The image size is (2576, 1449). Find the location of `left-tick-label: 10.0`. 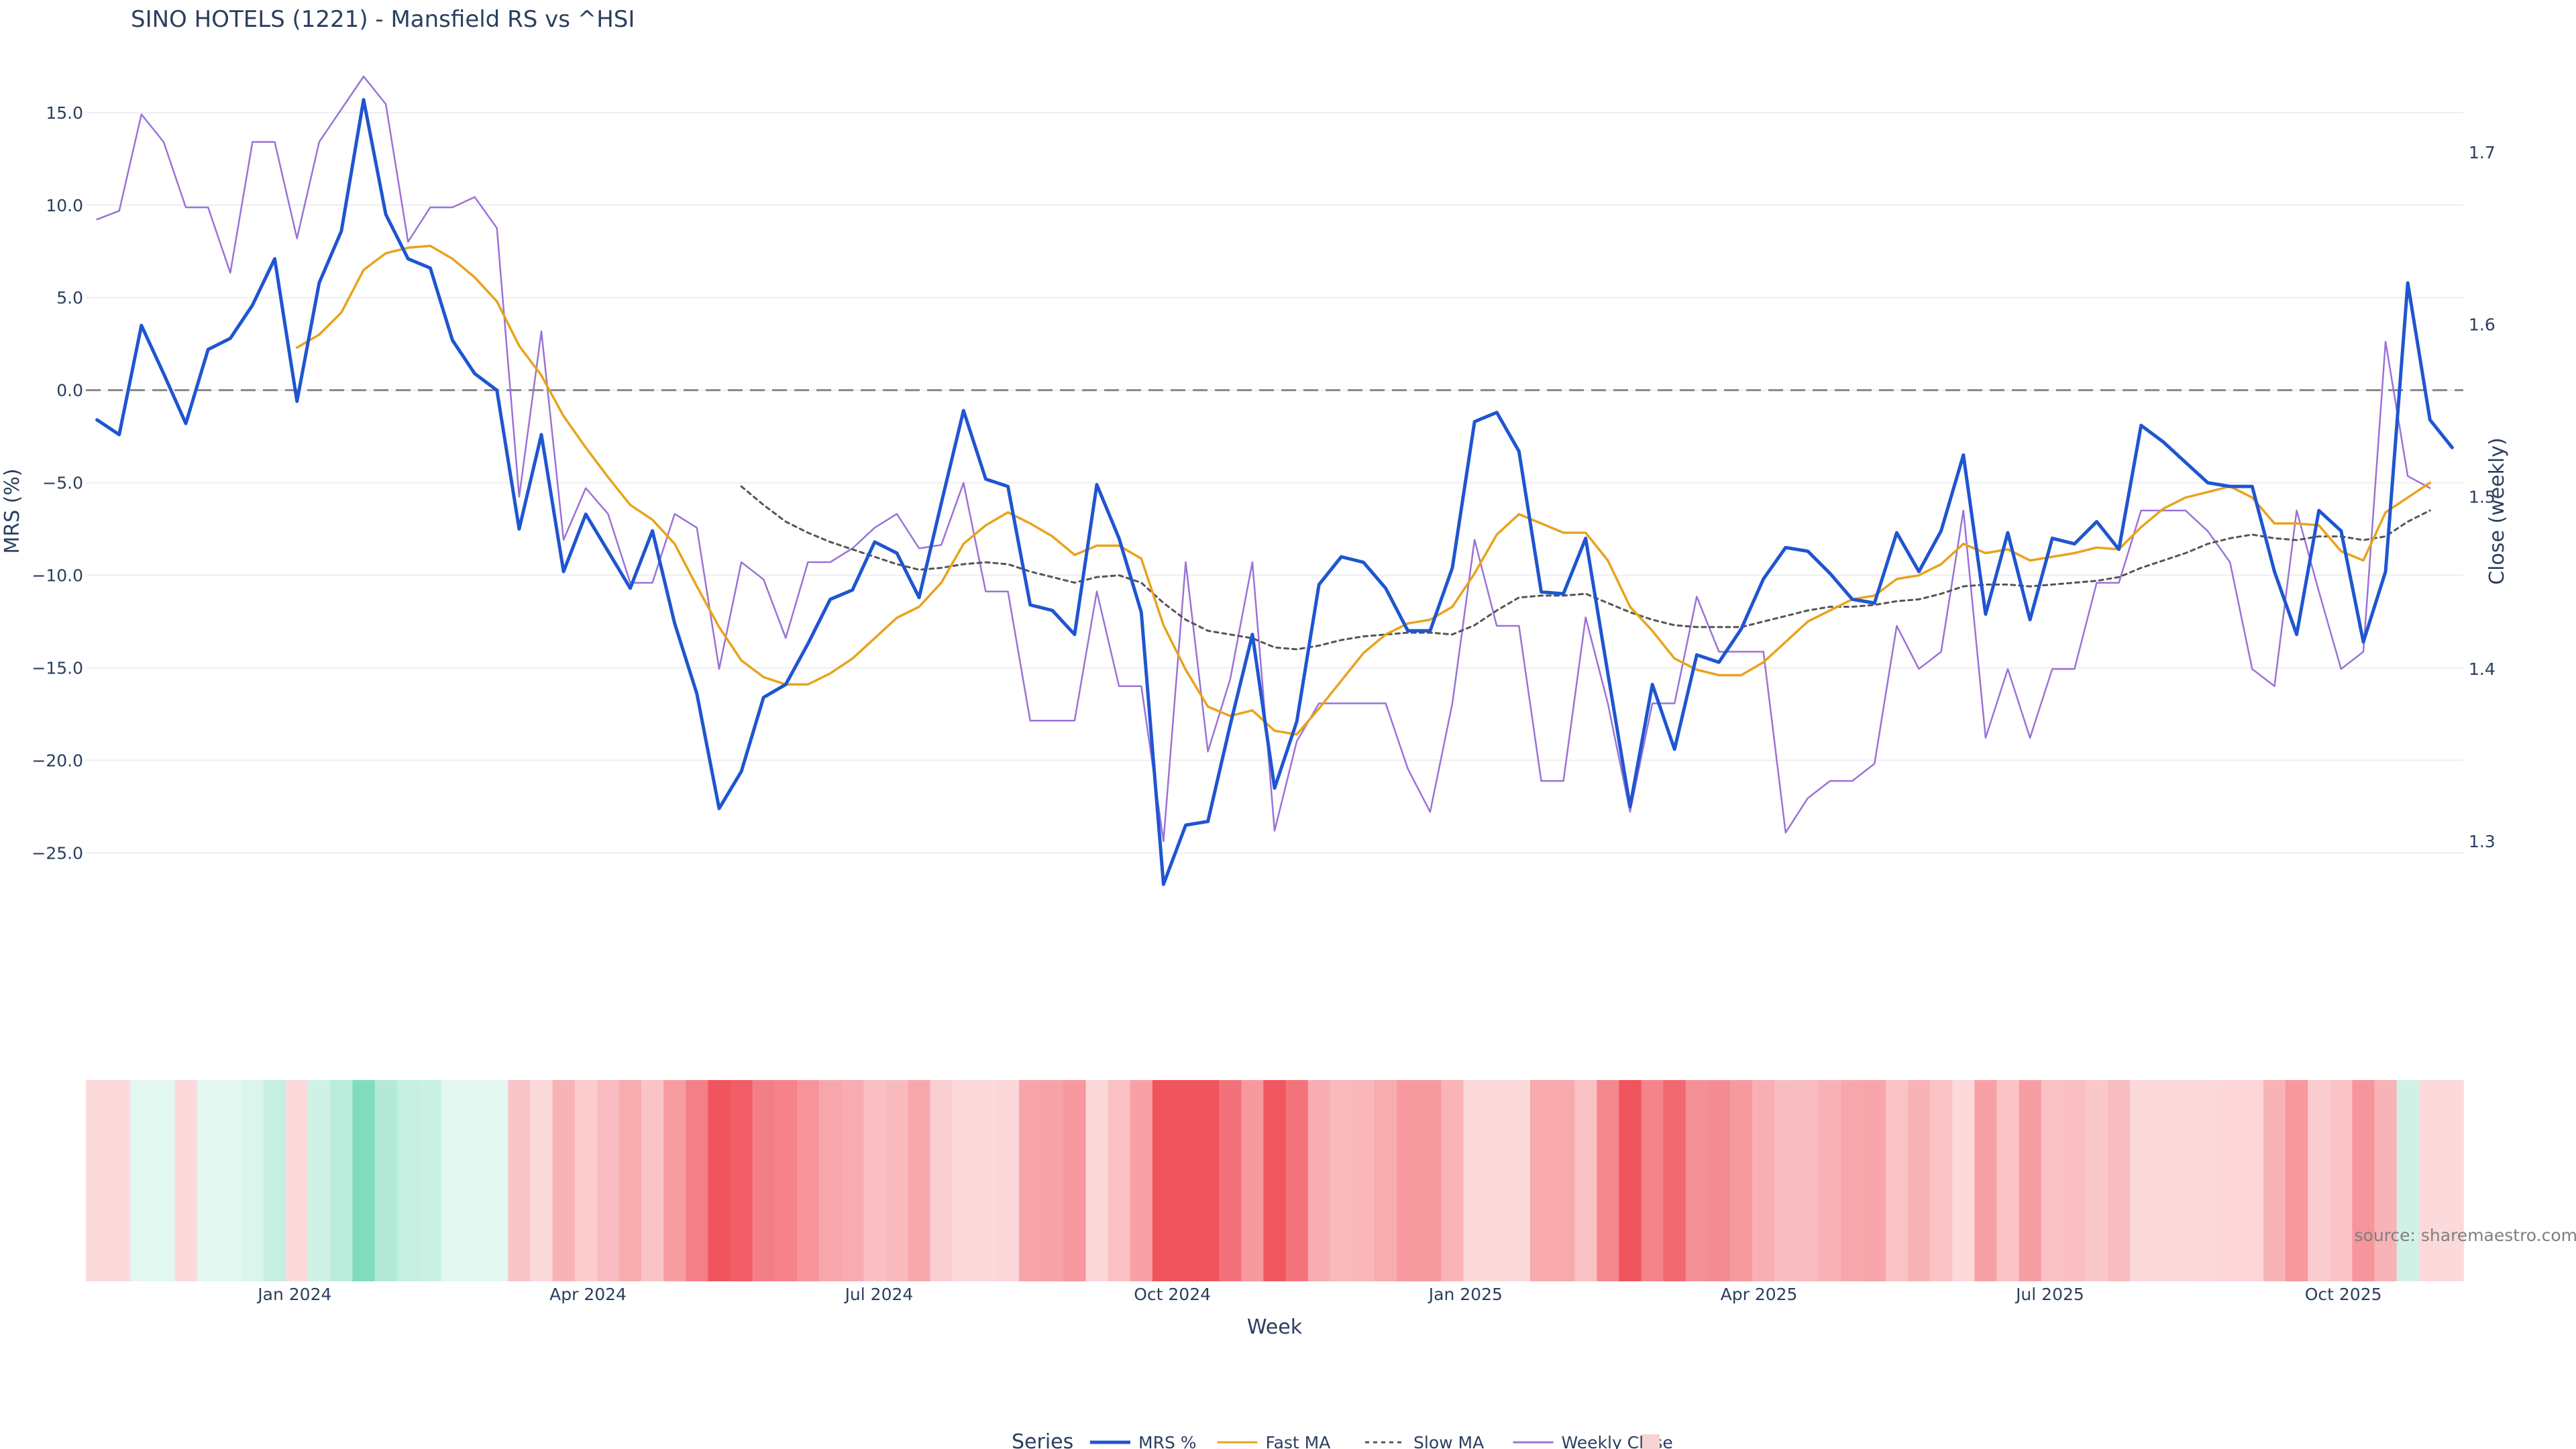

left-tick-label: 10.0 is located at coordinates (64, 205).